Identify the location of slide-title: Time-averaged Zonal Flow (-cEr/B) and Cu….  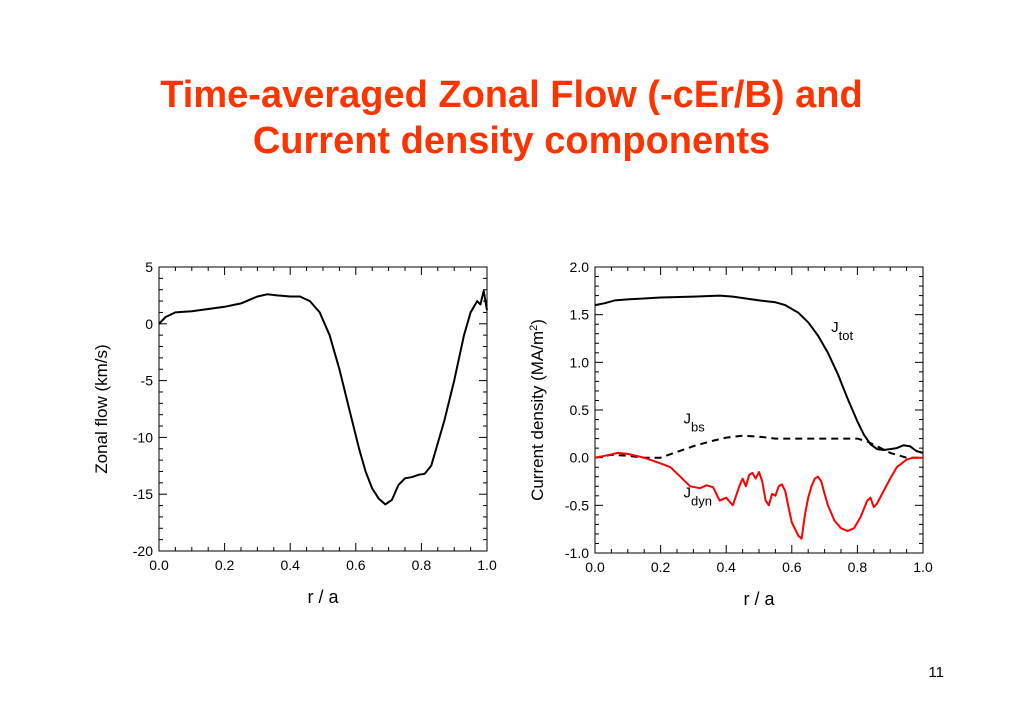
(511, 118).